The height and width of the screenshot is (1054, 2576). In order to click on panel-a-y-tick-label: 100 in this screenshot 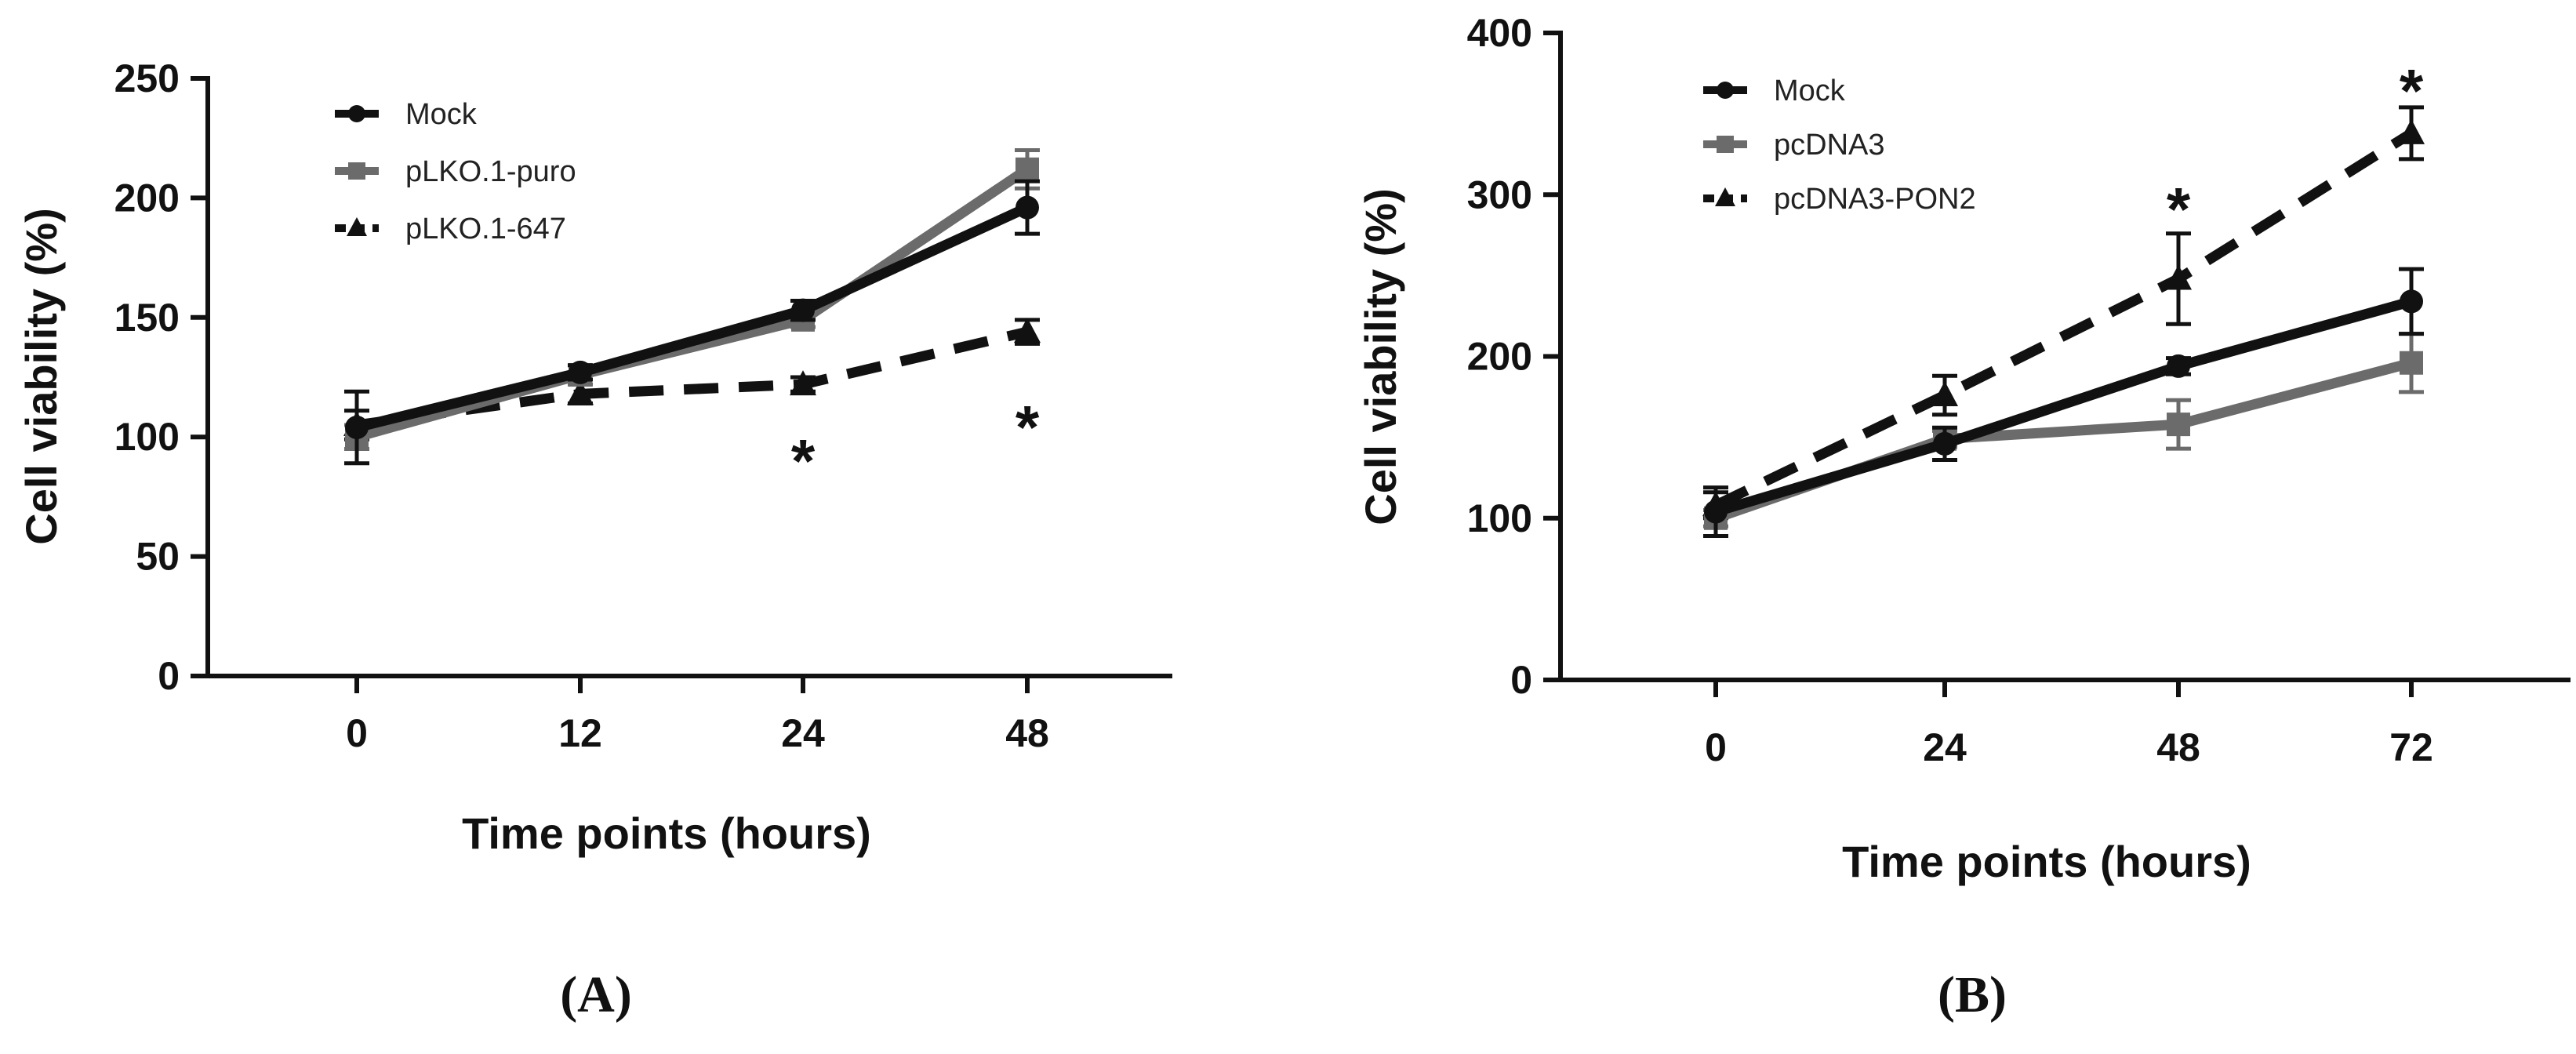, I will do `click(147, 437)`.